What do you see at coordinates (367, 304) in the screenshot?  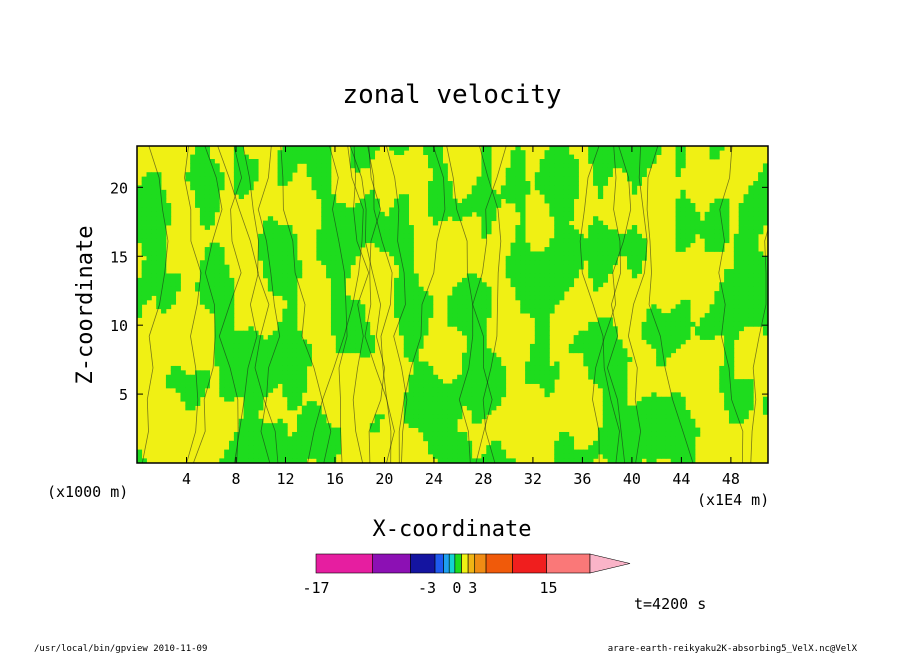 I see `contour-line` at bounding box center [367, 304].